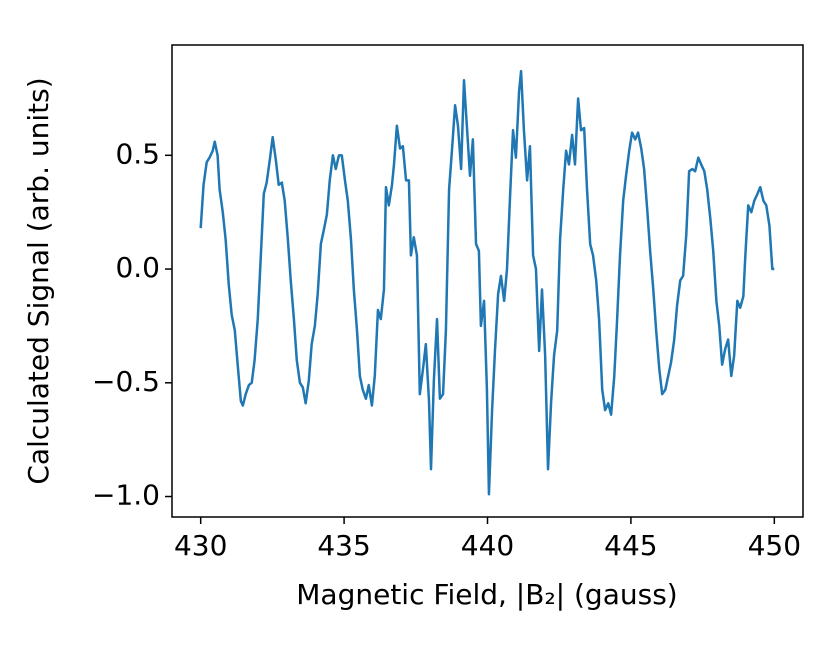 The width and height of the screenshot is (831, 647). I want to click on y-tick-label: −1.0, so click(126, 495).